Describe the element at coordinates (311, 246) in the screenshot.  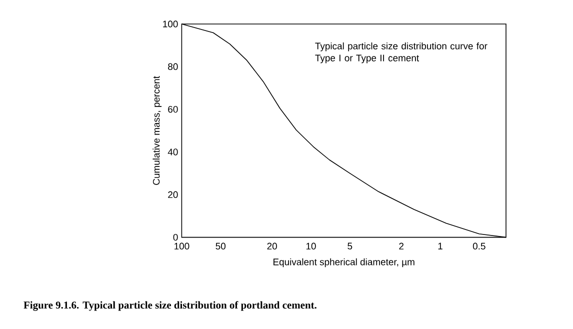
I see `x-tick-label: 10` at that location.